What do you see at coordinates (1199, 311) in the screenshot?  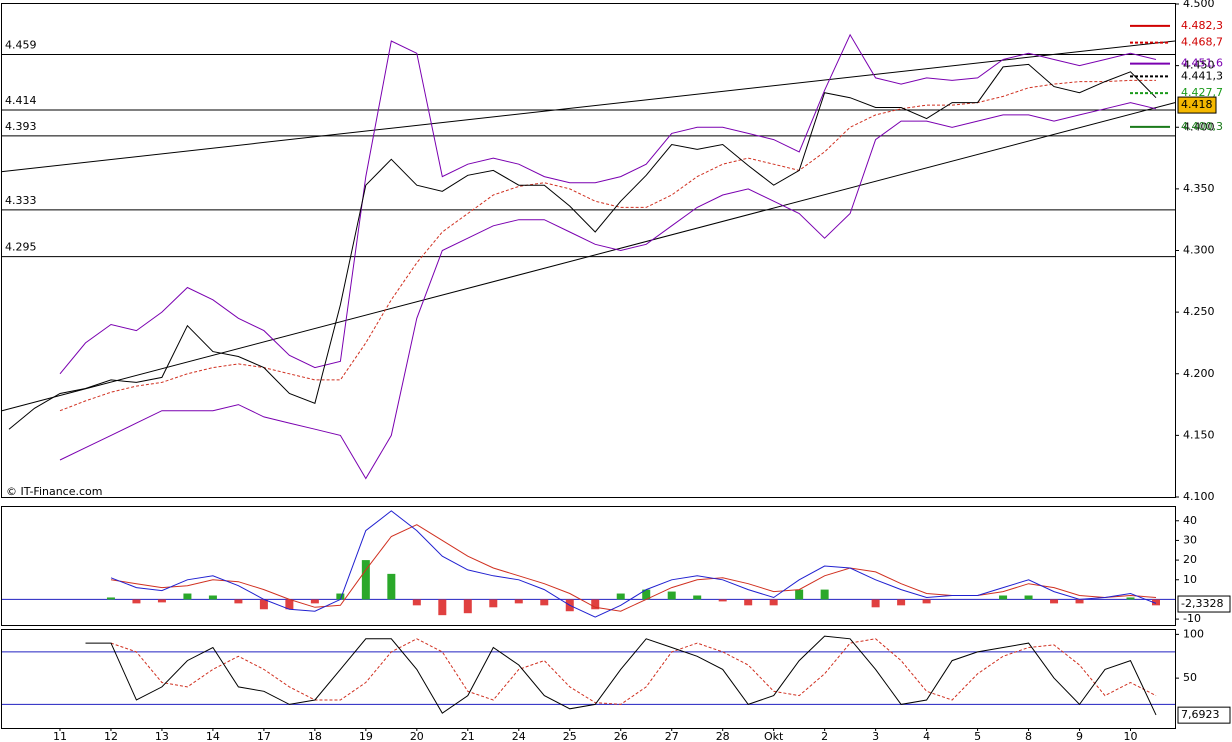 I see `y-tick-label: 4.250` at bounding box center [1199, 311].